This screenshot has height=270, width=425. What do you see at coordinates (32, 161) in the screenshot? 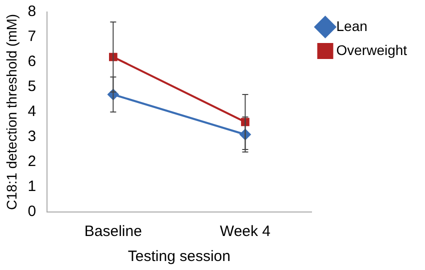
I see `y-tick-label: 2` at bounding box center [32, 161].